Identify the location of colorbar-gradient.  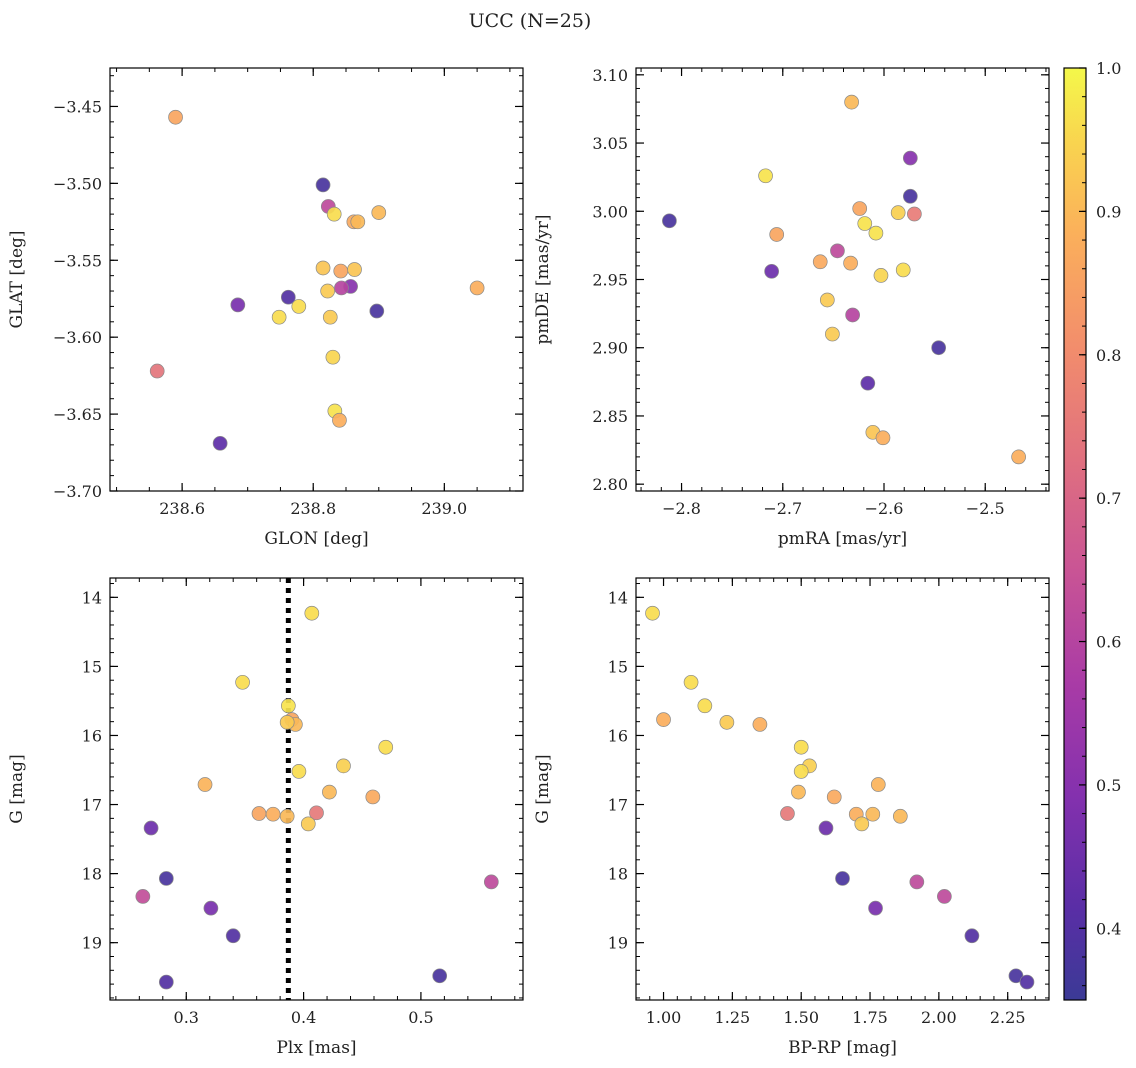
(1075, 534).